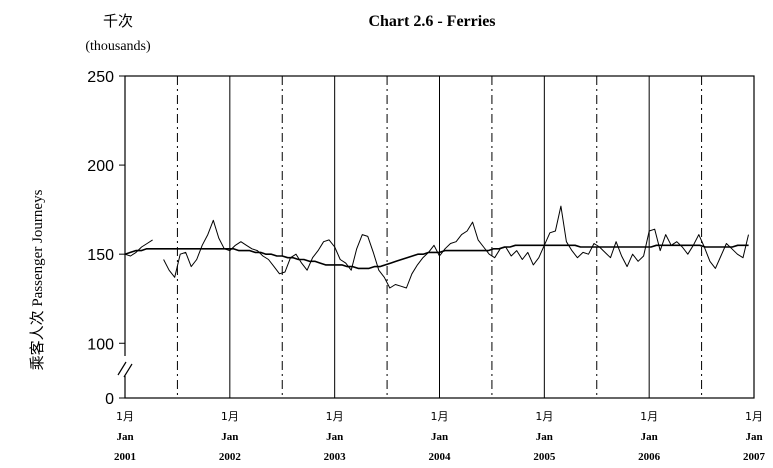  What do you see at coordinates (335, 457) in the screenshot?
I see `x-tick-year: 2003` at bounding box center [335, 457].